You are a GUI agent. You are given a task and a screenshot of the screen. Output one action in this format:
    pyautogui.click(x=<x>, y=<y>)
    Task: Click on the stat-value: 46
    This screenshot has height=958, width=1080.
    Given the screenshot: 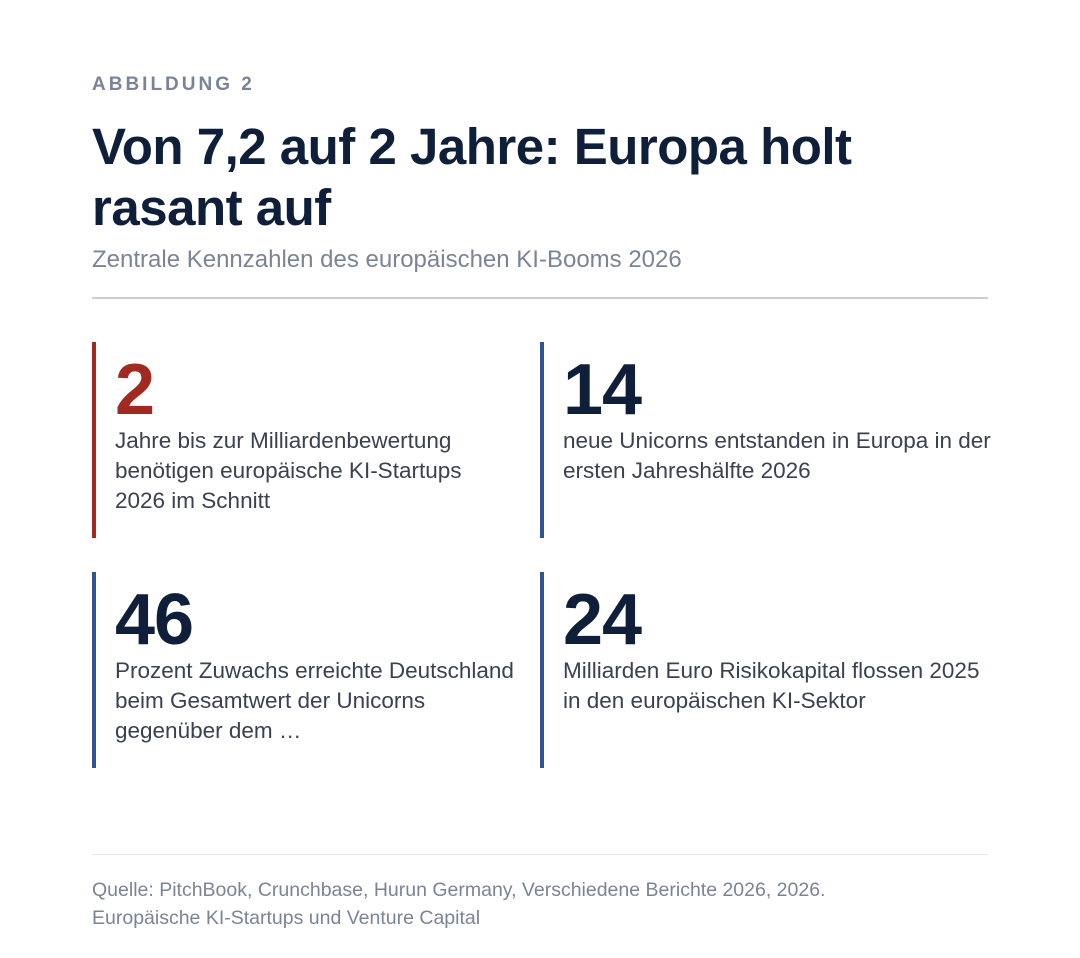 What is the action you would take?
    pyautogui.click(x=154, y=620)
    